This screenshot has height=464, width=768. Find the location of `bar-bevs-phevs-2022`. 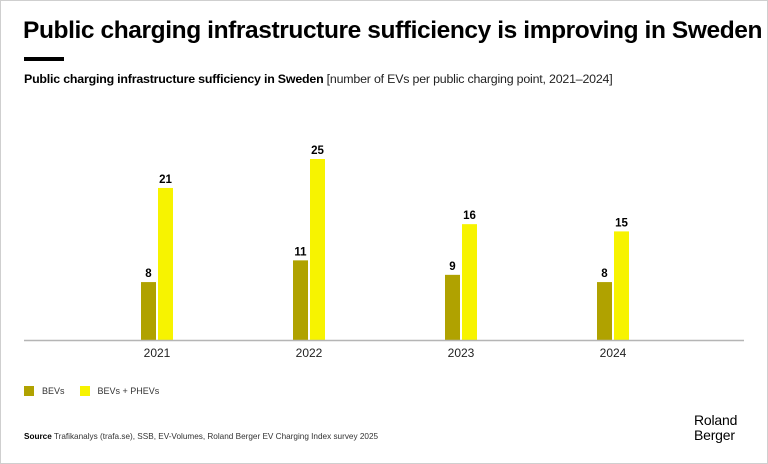

bar-bevs-phevs-2022 is located at coordinates (317, 249).